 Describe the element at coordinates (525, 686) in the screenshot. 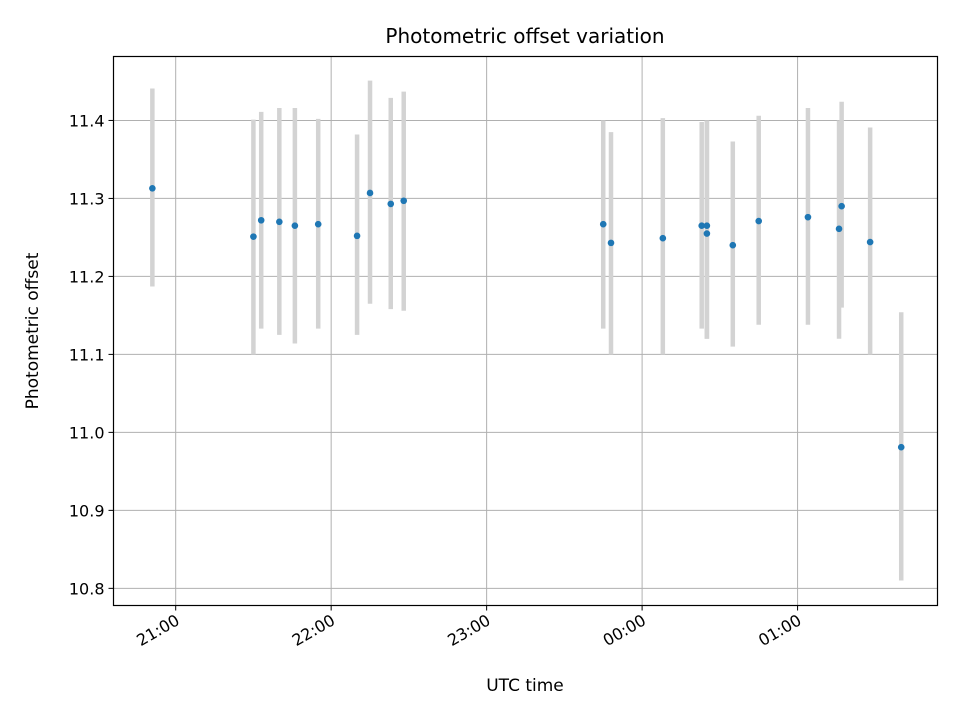

I see `x-axis-label: UTC time` at that location.